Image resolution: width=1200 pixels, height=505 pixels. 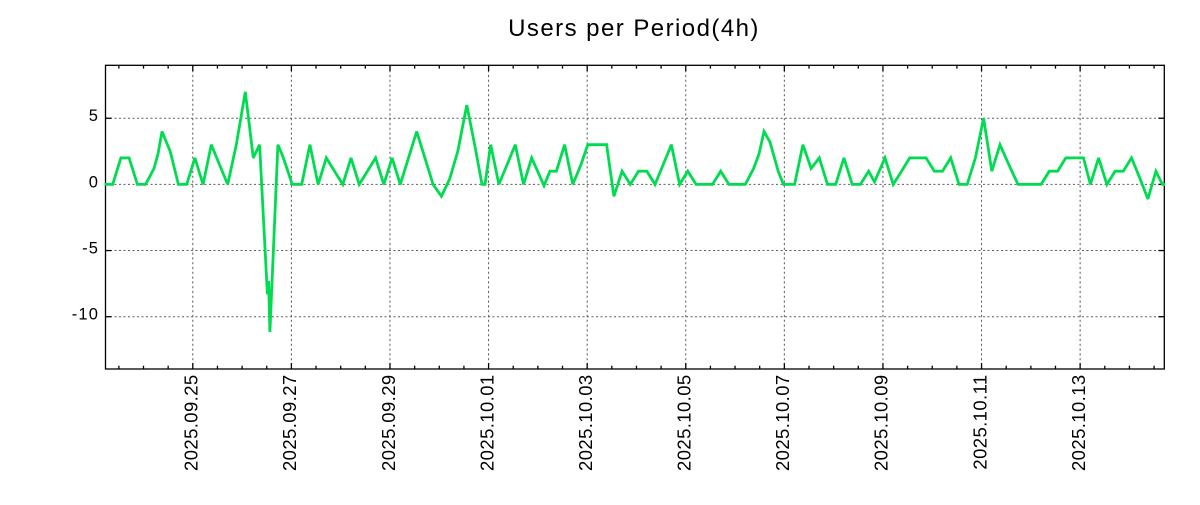 I want to click on svg-text: 2025.10.05, so click(x=684, y=422).